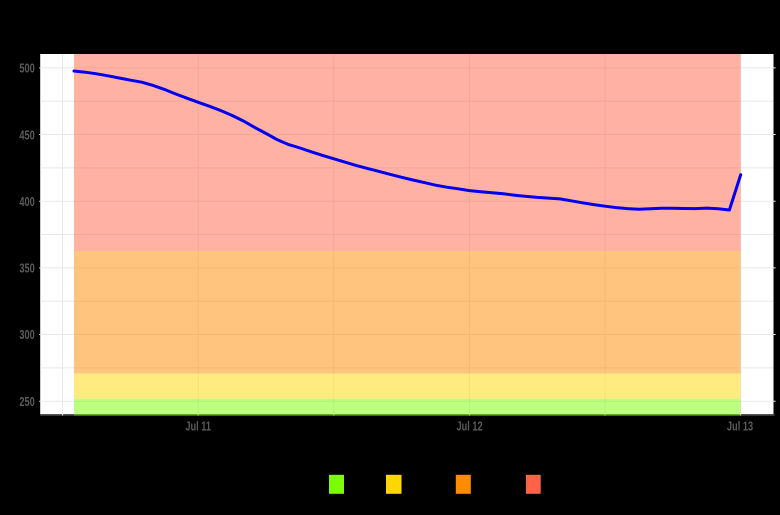 The height and width of the screenshot is (515, 780). I want to click on svg-text: 400, so click(26, 203).